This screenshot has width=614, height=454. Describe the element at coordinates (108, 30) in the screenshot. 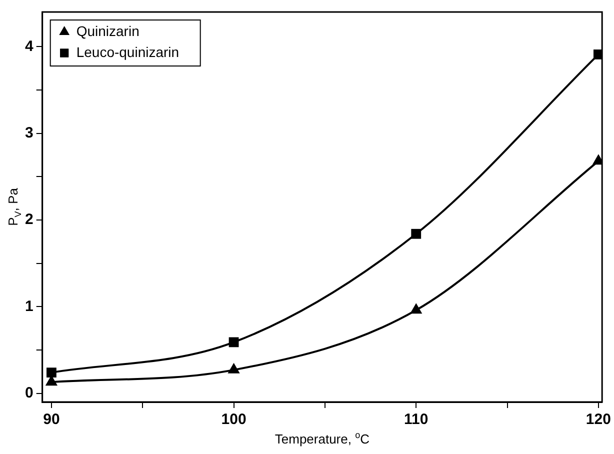

I see `legend-label: Quinizarin` at that location.